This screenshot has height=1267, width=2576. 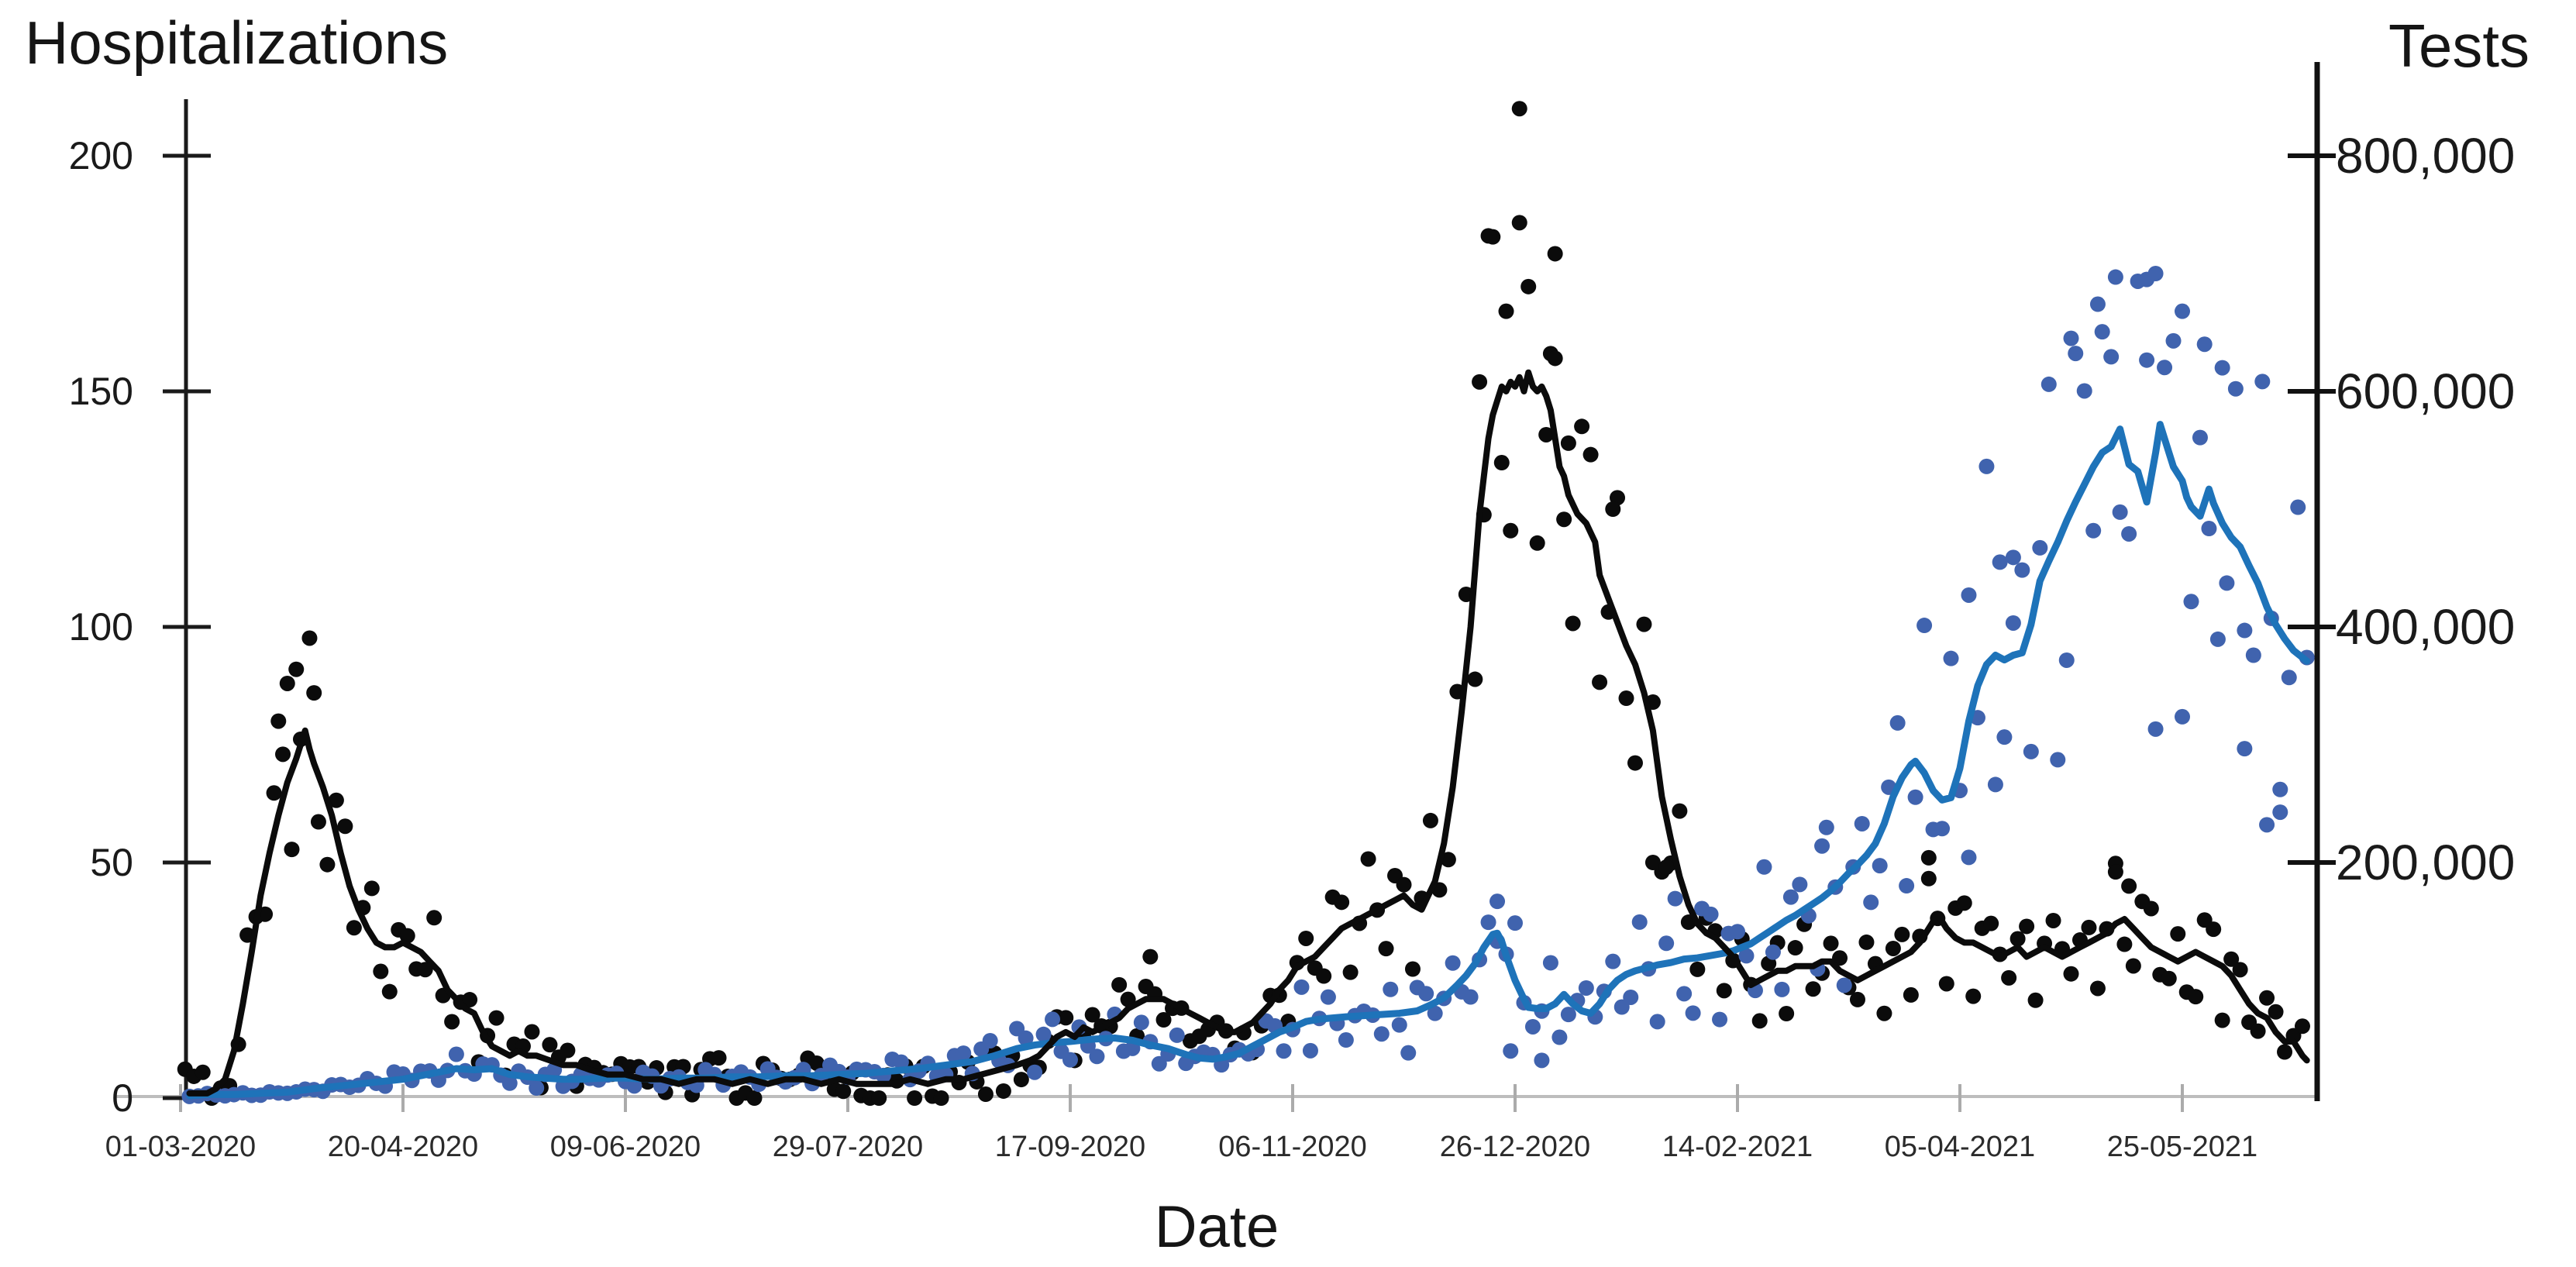 What do you see at coordinates (1292, 1147) in the screenshot?
I see `x-tick-label: 06-11-2020` at bounding box center [1292, 1147].